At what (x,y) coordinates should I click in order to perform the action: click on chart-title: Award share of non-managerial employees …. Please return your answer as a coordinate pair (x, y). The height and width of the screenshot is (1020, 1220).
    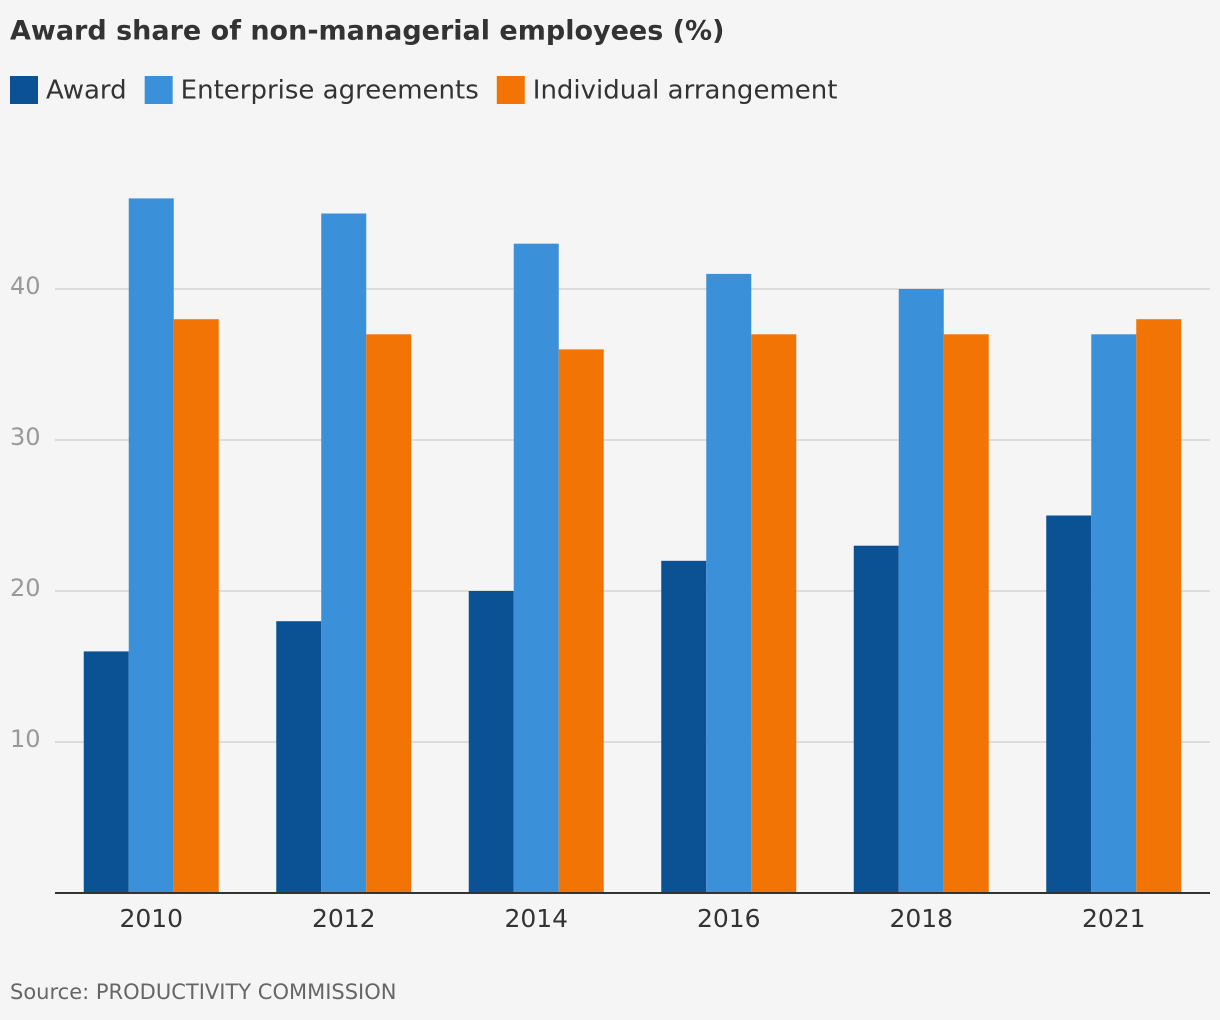
    Looking at the image, I should click on (367, 31).